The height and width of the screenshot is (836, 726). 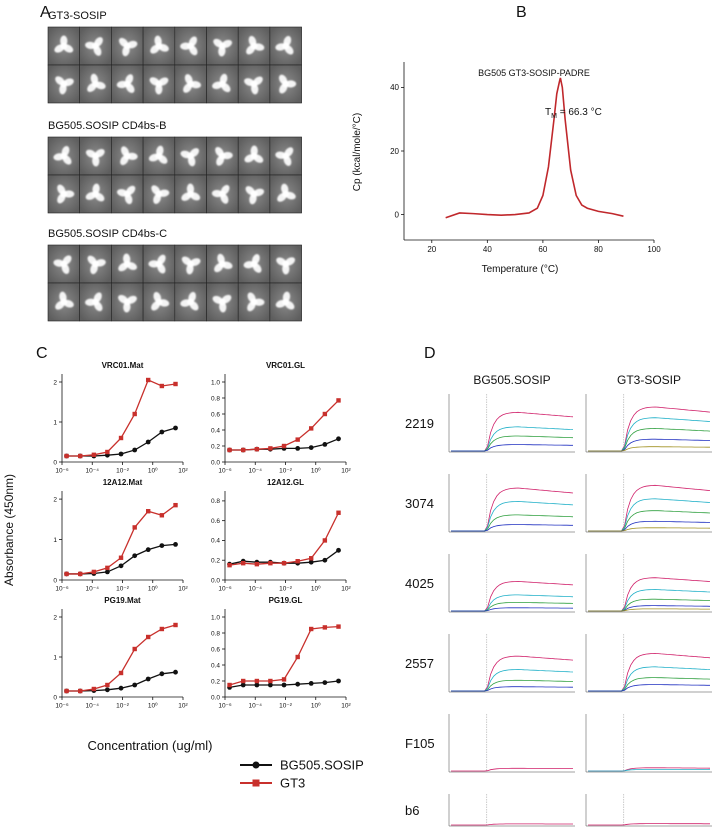 I want to click on annotation-part: M, so click(x=554, y=116).